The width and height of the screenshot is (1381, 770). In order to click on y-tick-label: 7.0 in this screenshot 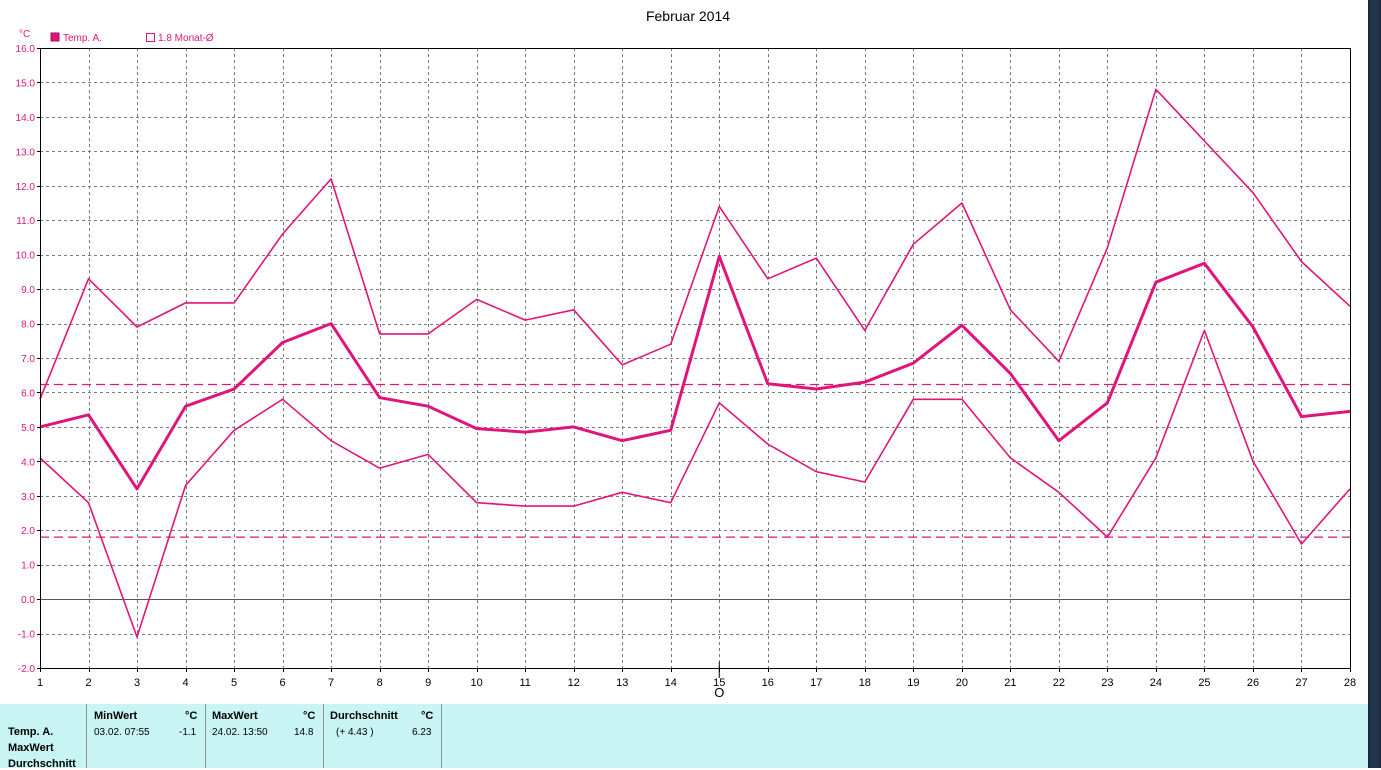, I will do `click(28, 359)`.